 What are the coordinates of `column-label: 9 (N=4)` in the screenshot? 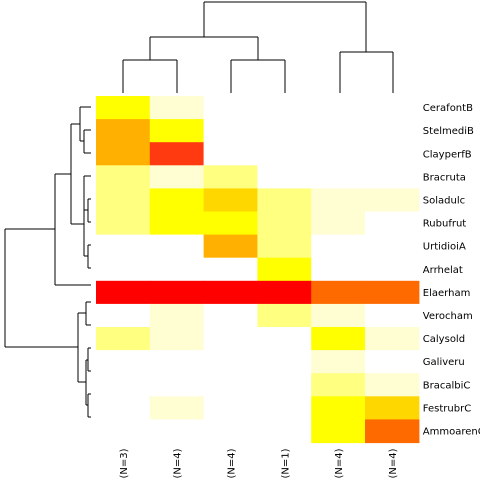 It's located at (232, 464).